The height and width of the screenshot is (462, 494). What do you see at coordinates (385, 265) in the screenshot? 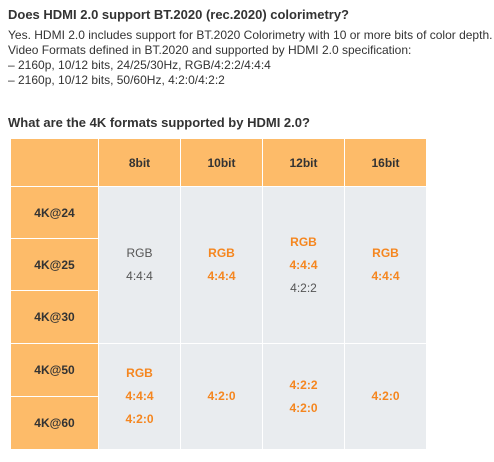
I see `group1-16bit-cell: RGB 4:4:4` at bounding box center [385, 265].